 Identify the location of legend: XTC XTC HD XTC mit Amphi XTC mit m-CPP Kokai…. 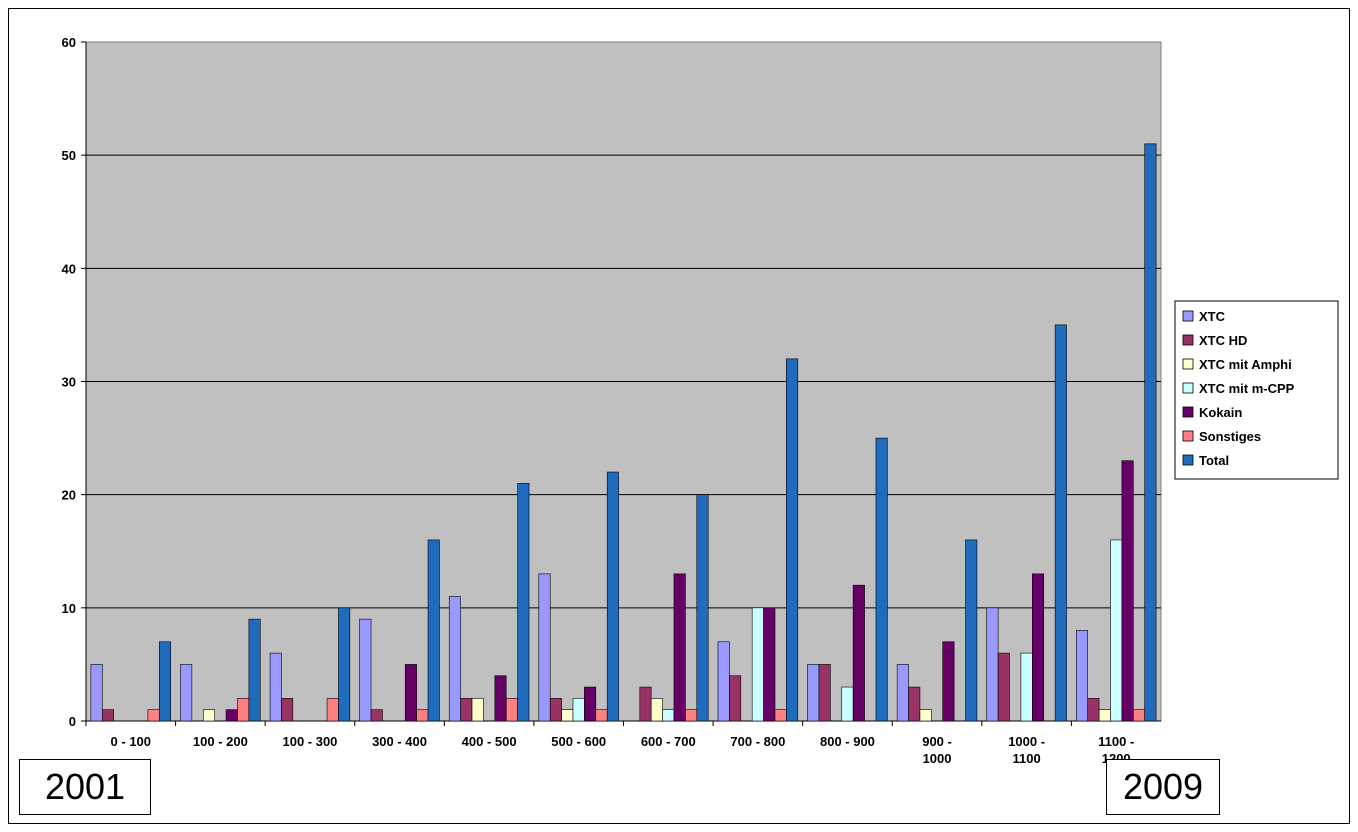
(1256, 390).